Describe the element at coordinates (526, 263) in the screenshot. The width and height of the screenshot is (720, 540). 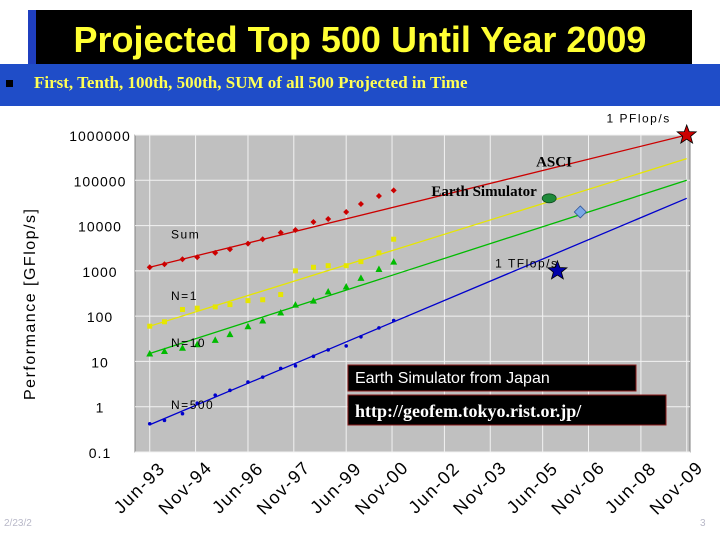
I see `chart-annotation: 1 TFlop/s` at that location.